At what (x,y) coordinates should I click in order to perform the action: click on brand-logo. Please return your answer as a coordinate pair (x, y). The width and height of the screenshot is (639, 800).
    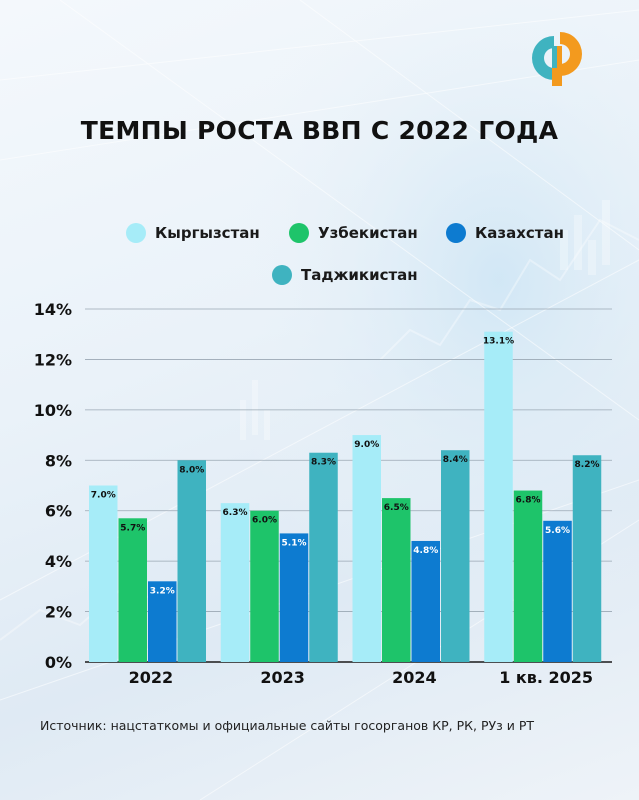
    Looking at the image, I should click on (557, 59).